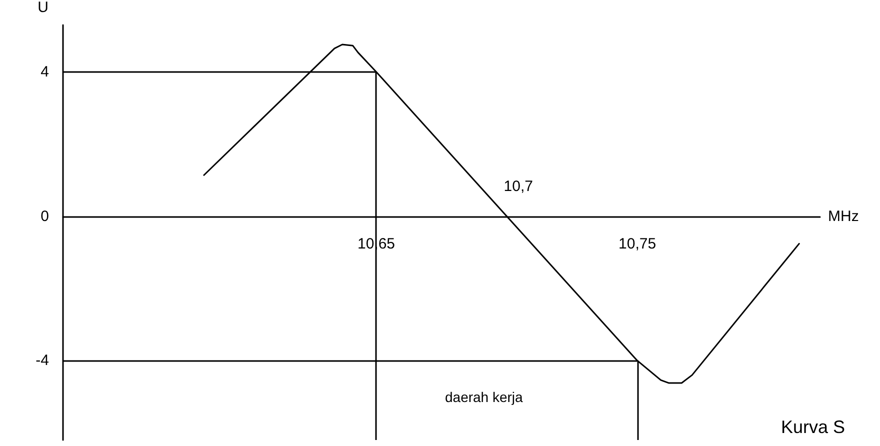 The height and width of the screenshot is (446, 880). I want to click on x-axis-title: MHz, so click(843, 216).